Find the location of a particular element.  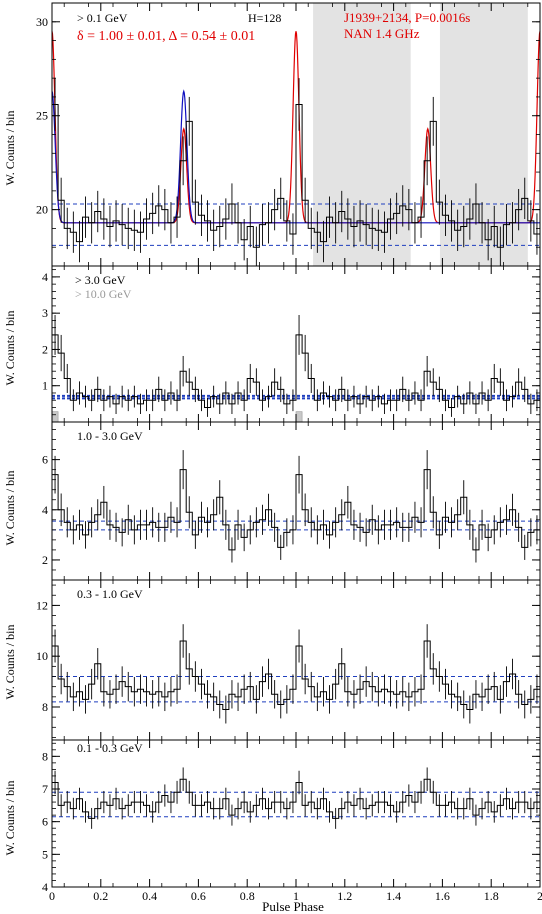

x-axis-ticks is located at coordinates (296, 813).